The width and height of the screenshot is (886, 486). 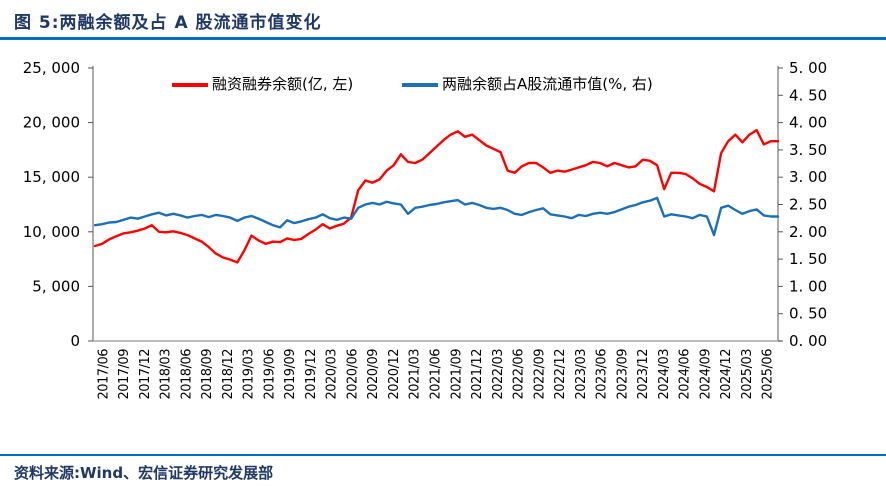 I want to click on svg-text: 2020/03, so click(x=332, y=374).